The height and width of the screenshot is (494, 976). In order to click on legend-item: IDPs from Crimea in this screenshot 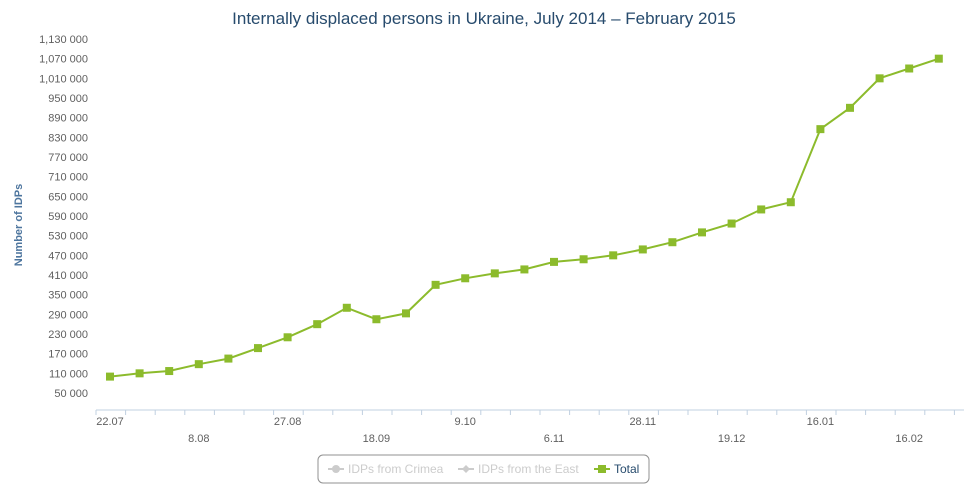, I will do `click(386, 469)`.